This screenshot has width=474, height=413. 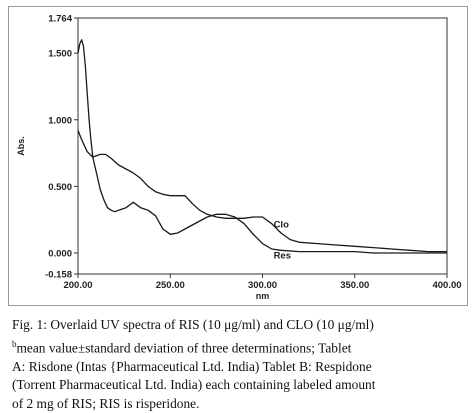 What do you see at coordinates (77, 285) in the screenshot?
I see `x-tick-label: 200.00` at bounding box center [77, 285].